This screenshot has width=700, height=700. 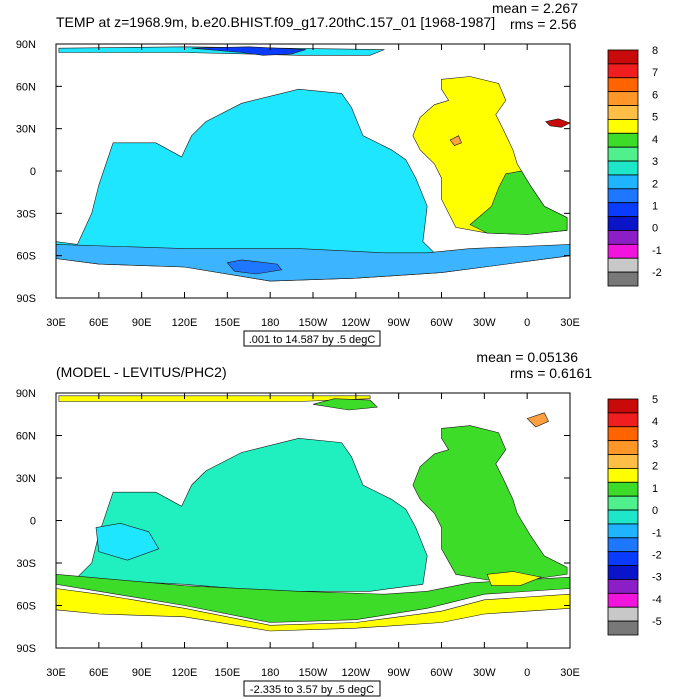 What do you see at coordinates (655, 95) in the screenshot?
I see `colorbar-label: 6` at bounding box center [655, 95].